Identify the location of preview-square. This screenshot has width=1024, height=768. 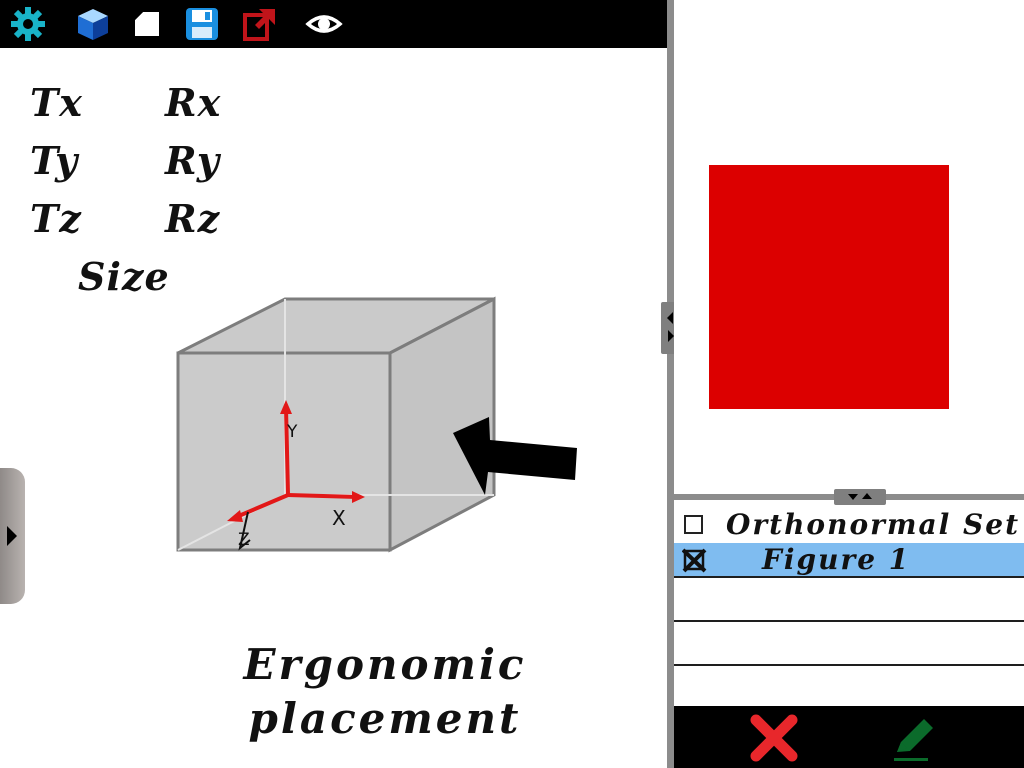
(829, 287).